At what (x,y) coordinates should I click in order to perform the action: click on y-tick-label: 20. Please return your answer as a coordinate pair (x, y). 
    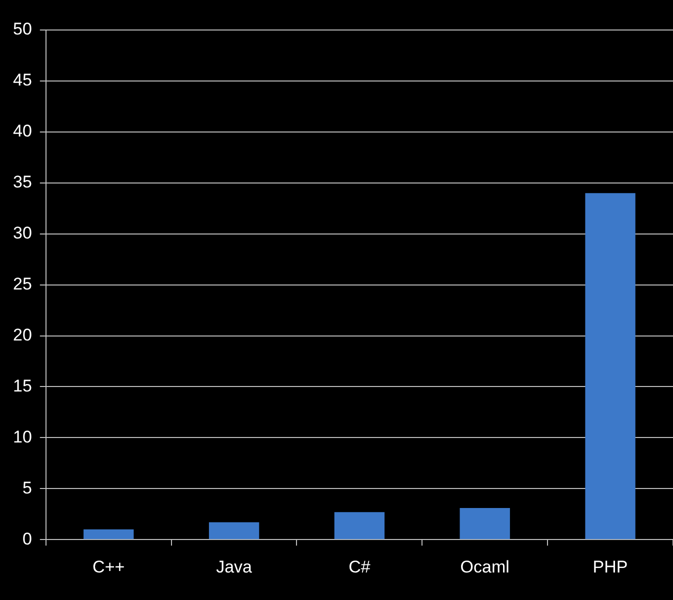
    Looking at the image, I should click on (22, 334).